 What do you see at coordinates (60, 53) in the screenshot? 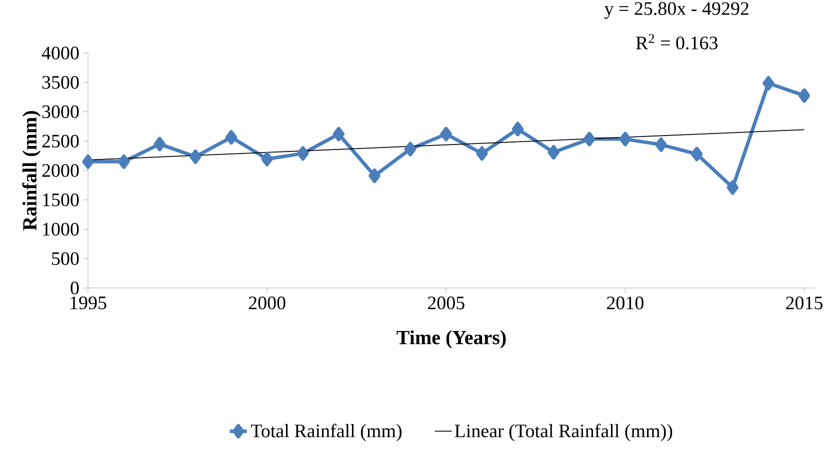
I see `y-tick-label: 4000` at bounding box center [60, 53].